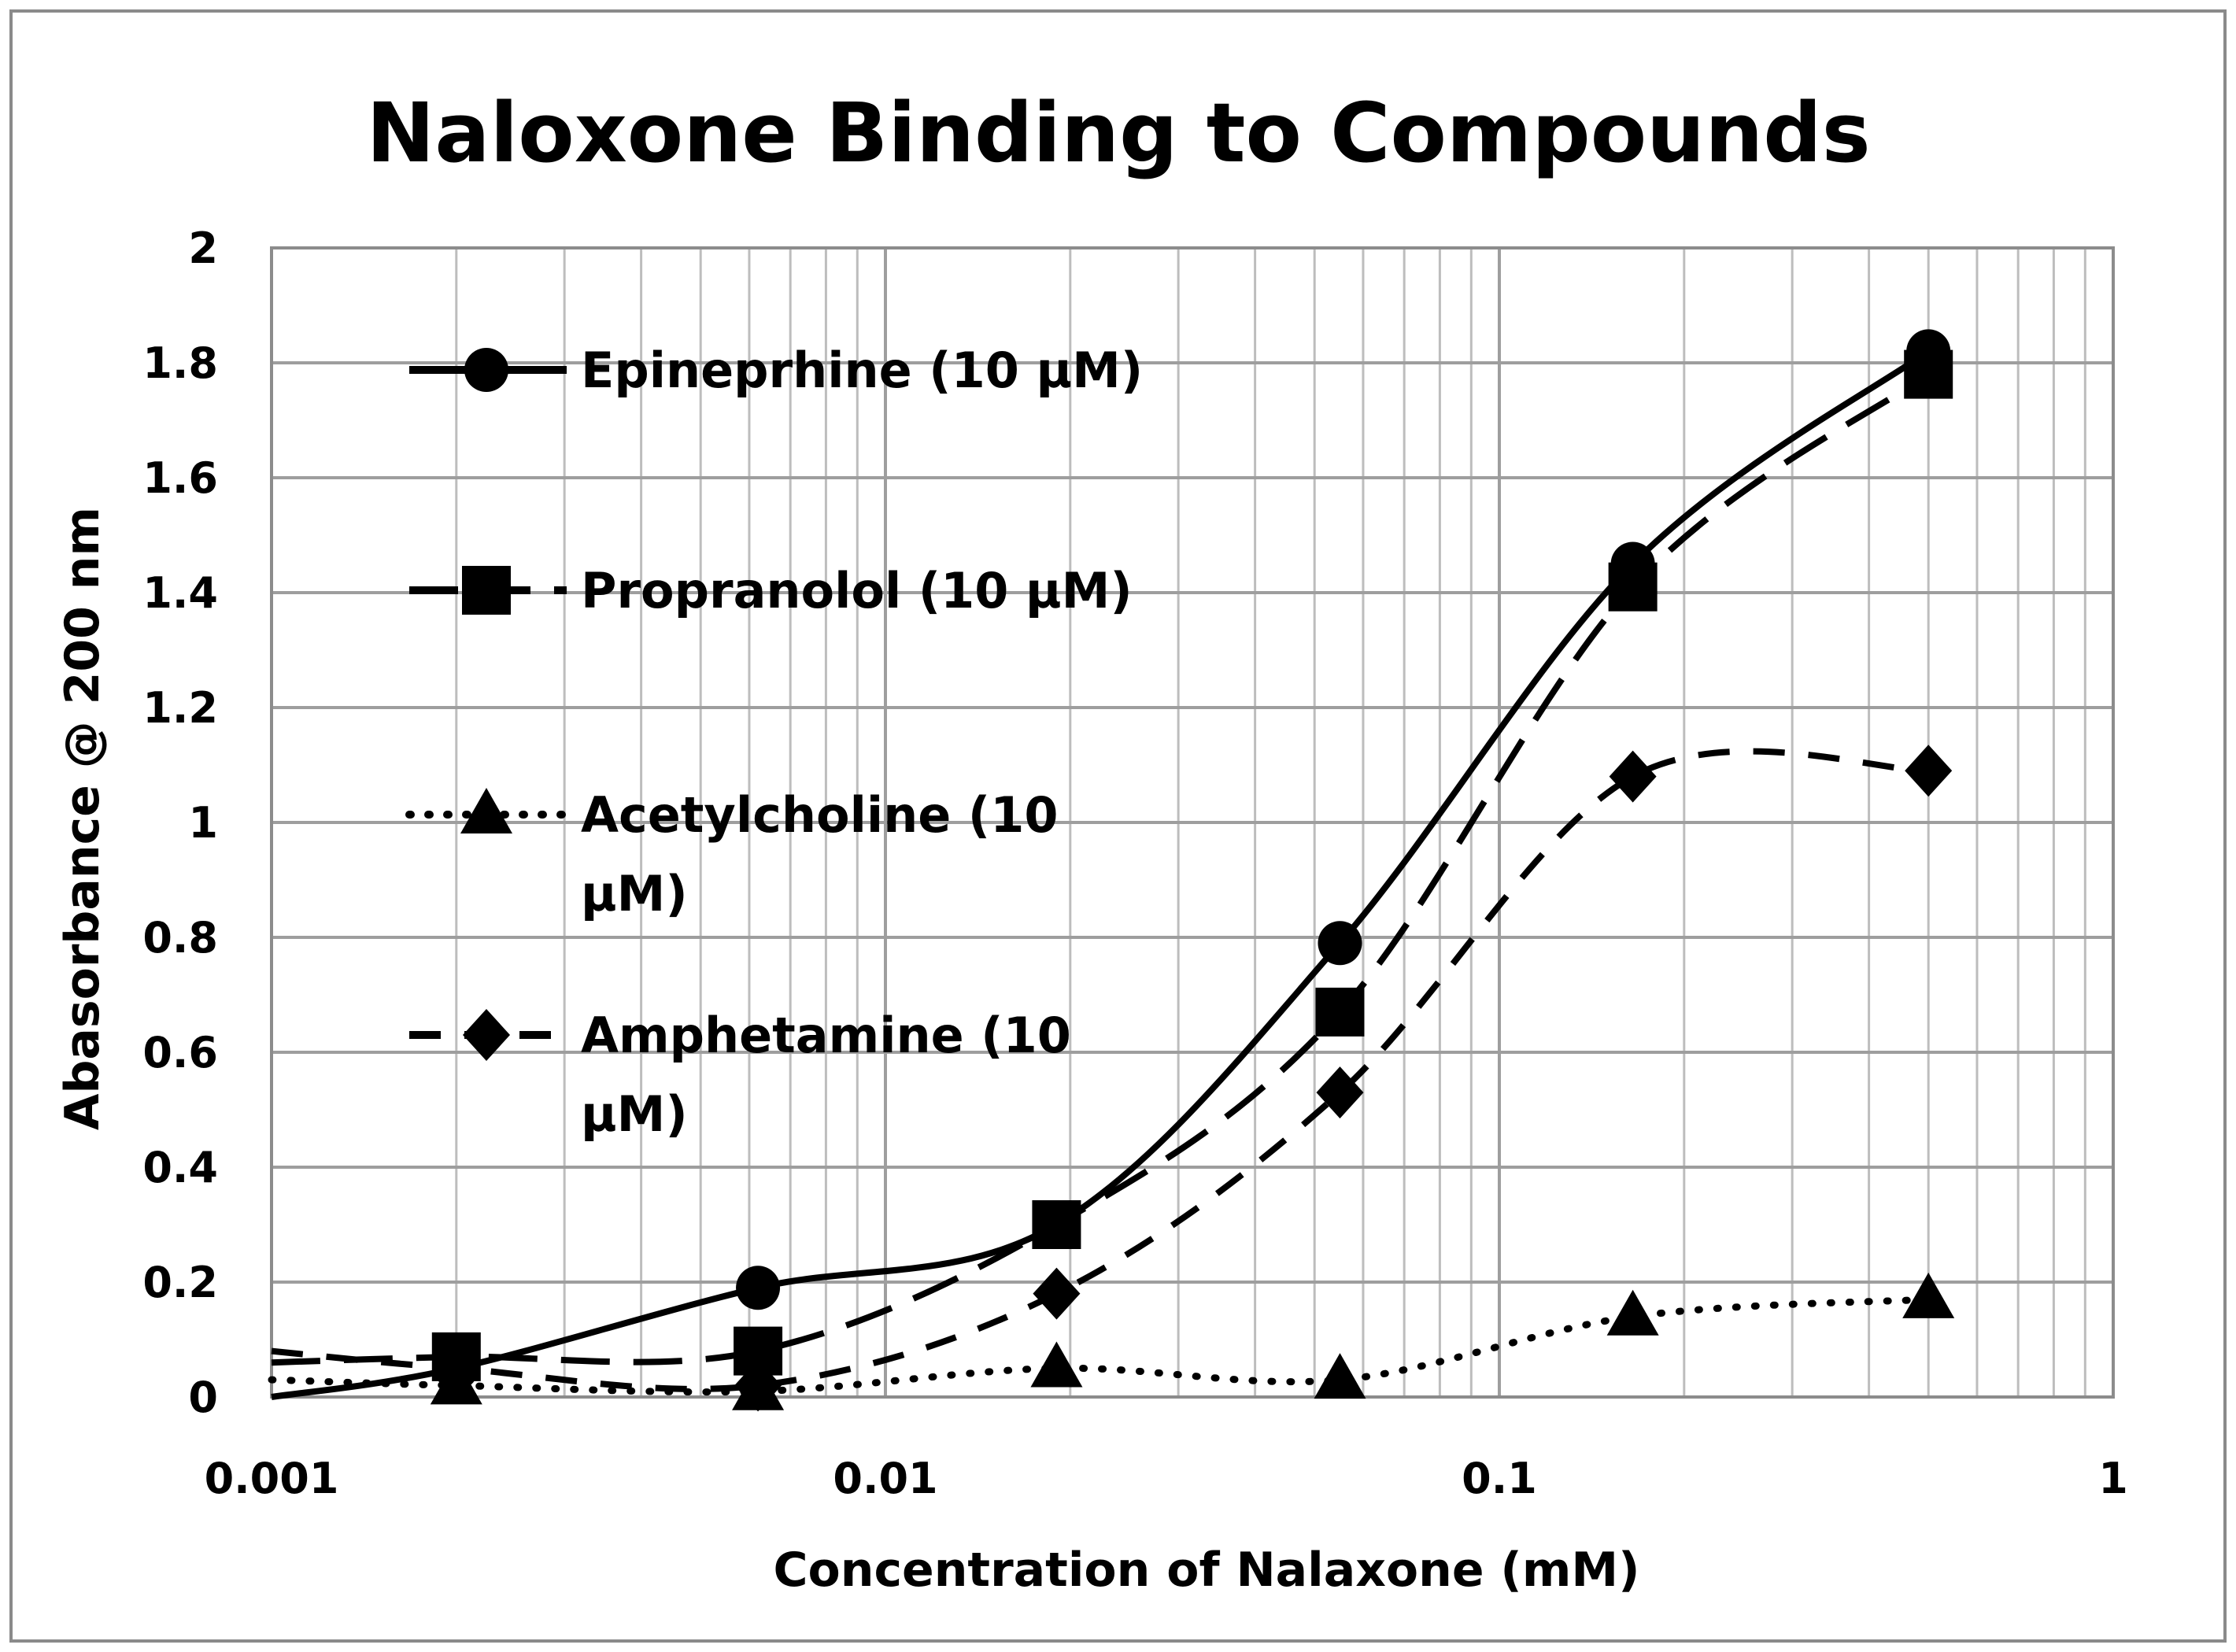  What do you see at coordinates (203, 1398) in the screenshot?
I see `y-tick-label: 0` at bounding box center [203, 1398].